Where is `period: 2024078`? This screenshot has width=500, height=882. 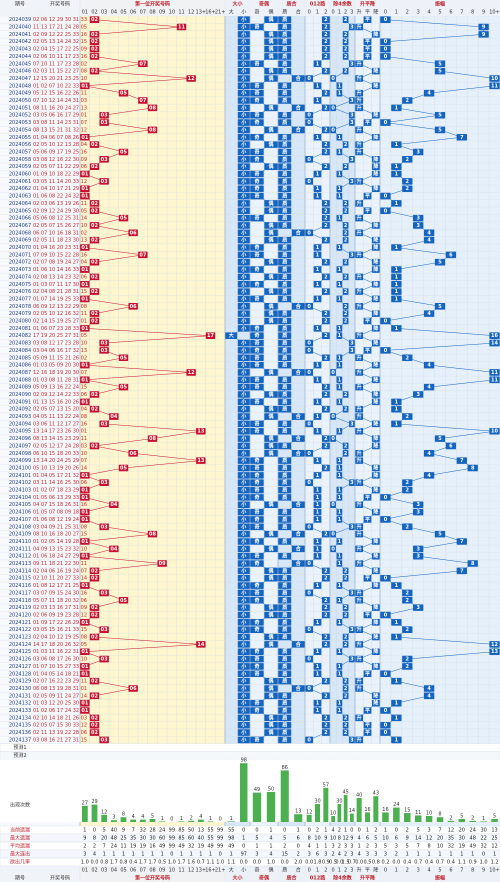
period: 2024078 is located at coordinates (20, 307).